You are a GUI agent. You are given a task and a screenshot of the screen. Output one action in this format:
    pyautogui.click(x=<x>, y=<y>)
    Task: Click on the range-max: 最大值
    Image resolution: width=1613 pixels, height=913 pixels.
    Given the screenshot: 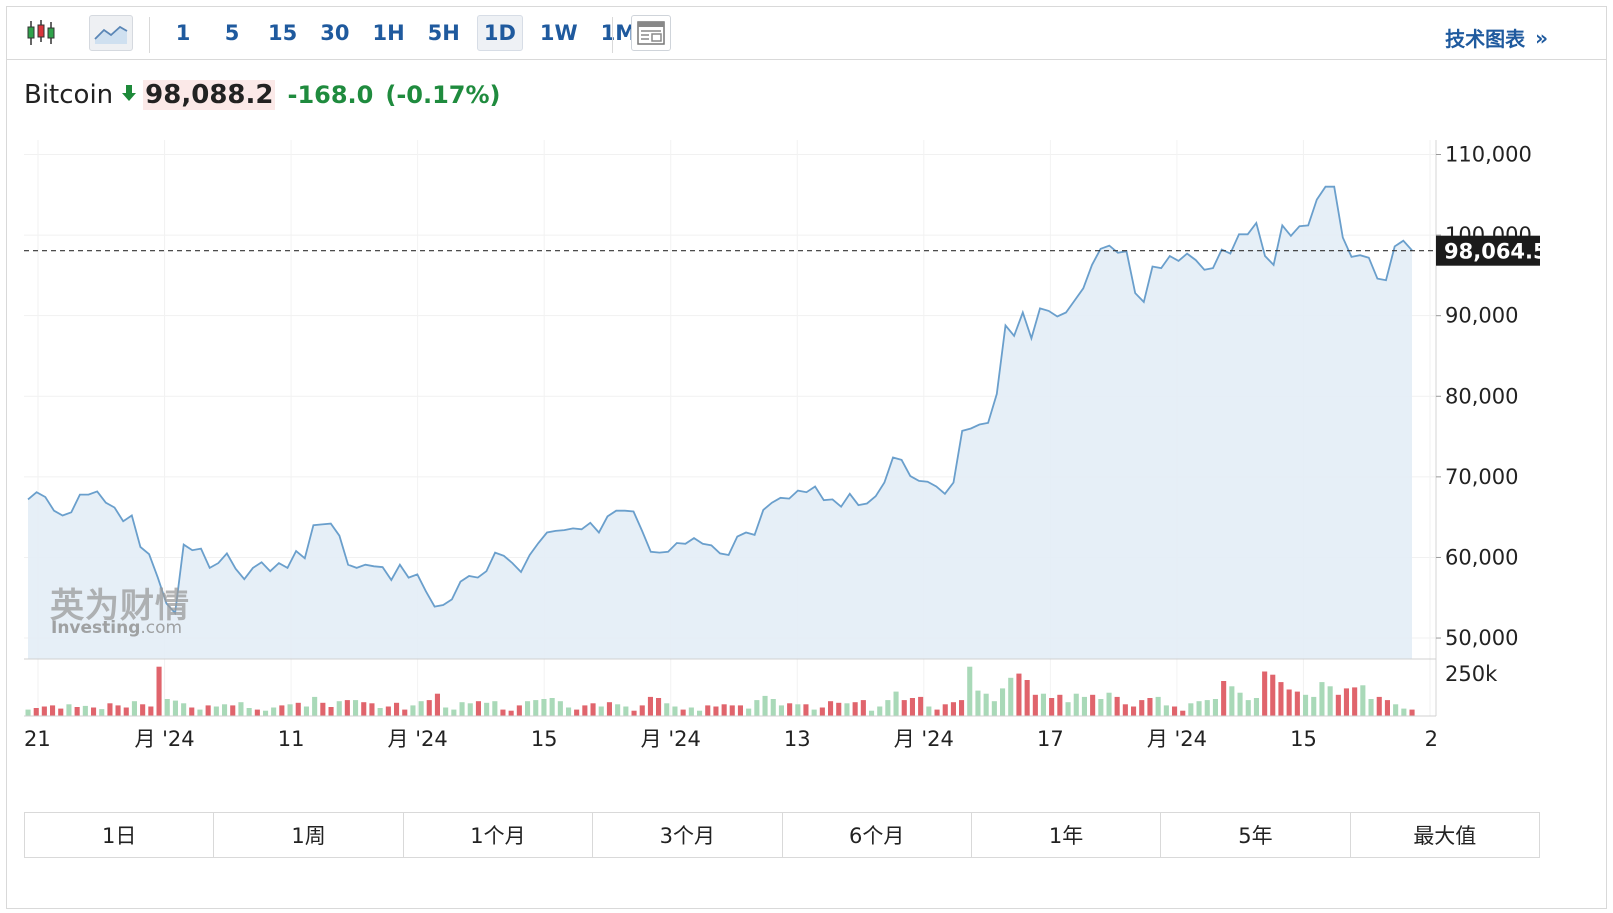 What is the action you would take?
    pyautogui.click(x=1445, y=836)
    